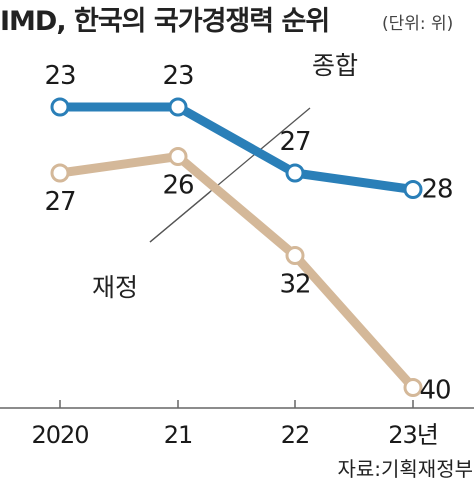 Image resolution: width=474 pixels, height=486 pixels. Describe the element at coordinates (413, 435) in the screenshot. I see `x-tick-label: 23년` at that location.